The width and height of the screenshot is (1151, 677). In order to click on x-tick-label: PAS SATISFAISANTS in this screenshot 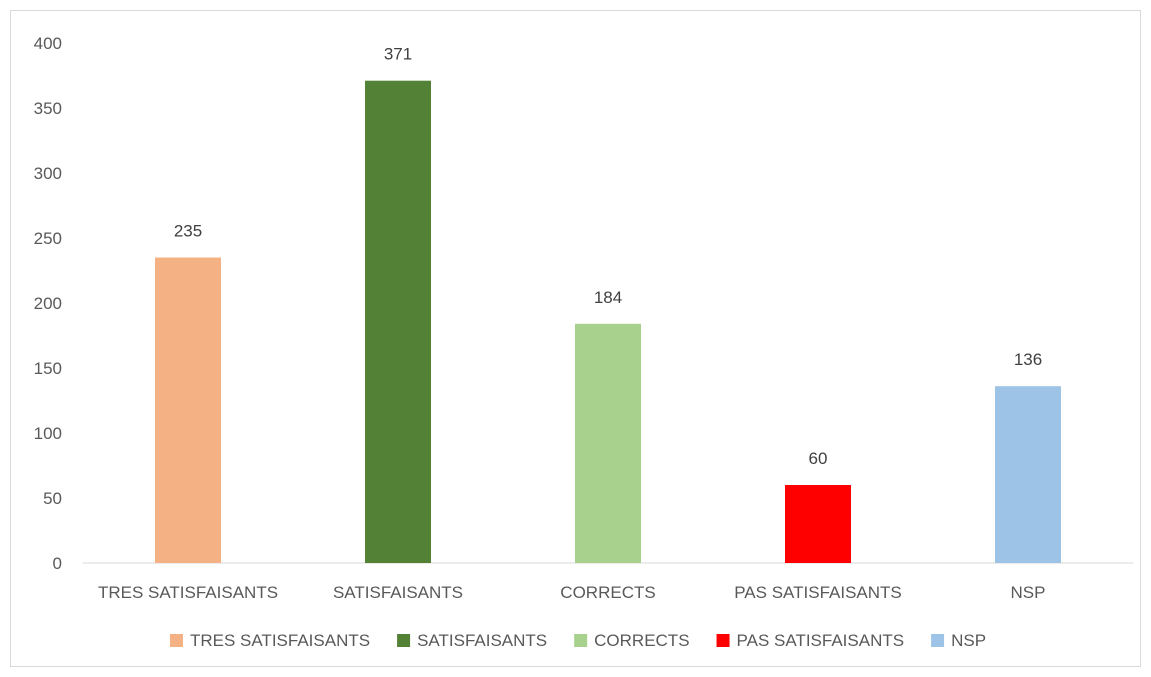, I will do `click(818, 592)`.